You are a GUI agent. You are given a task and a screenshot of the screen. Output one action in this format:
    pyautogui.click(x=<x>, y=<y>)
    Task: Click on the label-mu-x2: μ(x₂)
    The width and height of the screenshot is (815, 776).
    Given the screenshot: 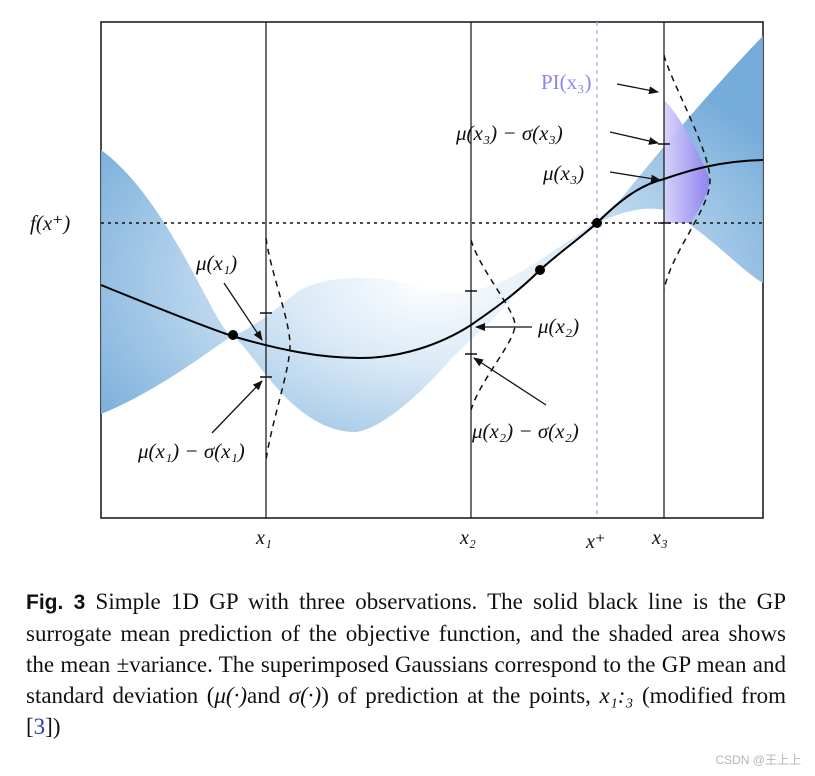 What is the action you would take?
    pyautogui.click(x=558, y=326)
    